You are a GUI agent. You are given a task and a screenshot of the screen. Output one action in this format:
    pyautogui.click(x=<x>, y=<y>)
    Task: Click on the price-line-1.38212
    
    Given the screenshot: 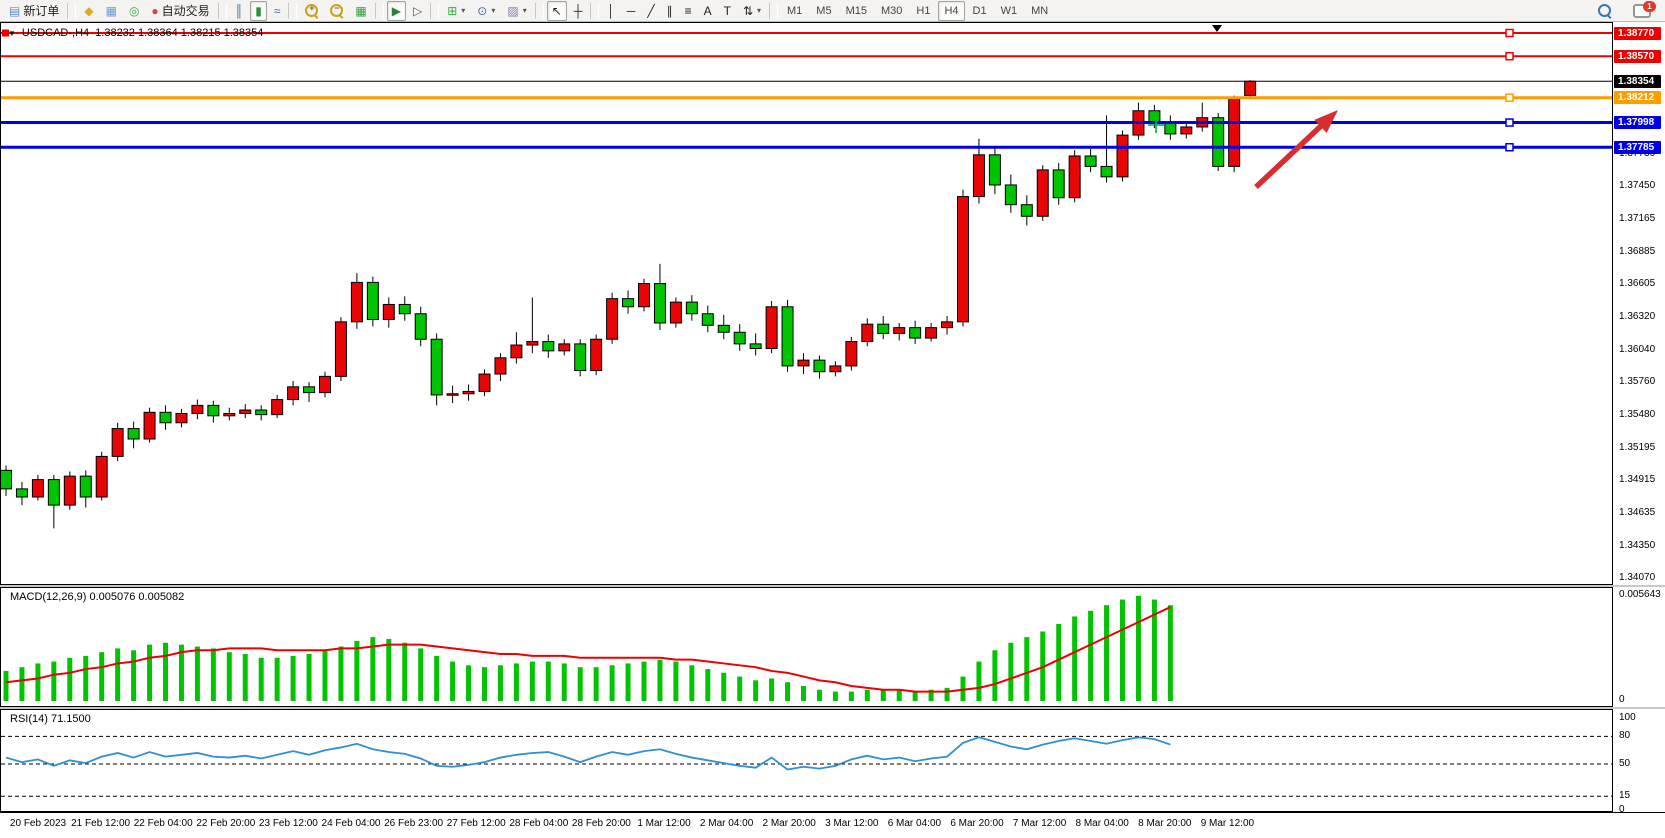 What is the action you would take?
    pyautogui.click(x=806, y=97)
    